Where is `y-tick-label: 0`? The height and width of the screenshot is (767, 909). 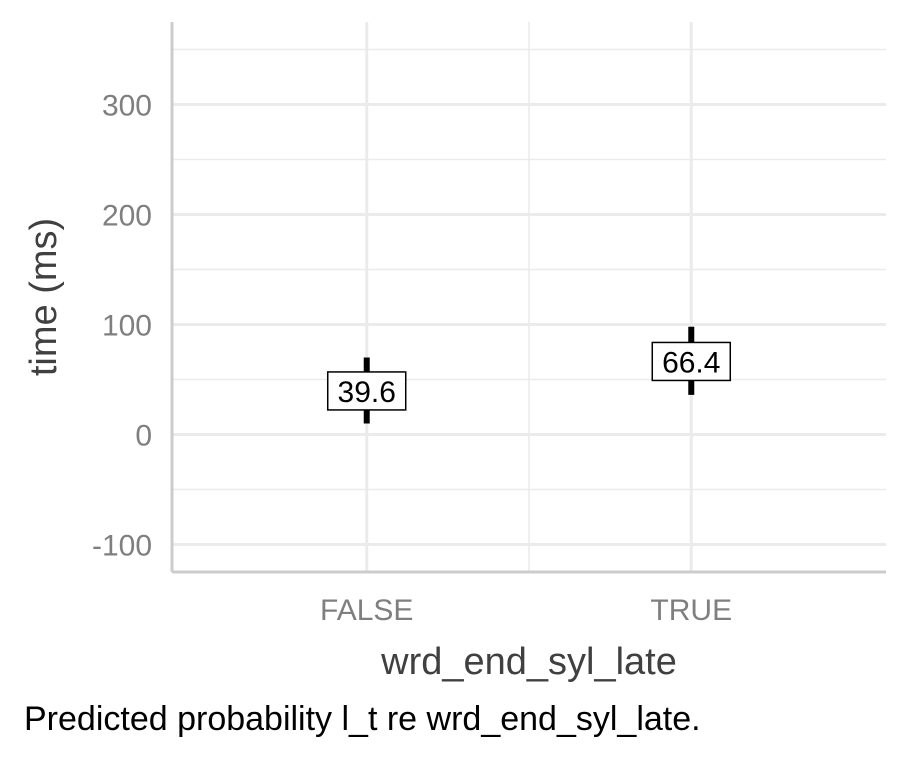
y-tick-label: 0 is located at coordinates (143, 436).